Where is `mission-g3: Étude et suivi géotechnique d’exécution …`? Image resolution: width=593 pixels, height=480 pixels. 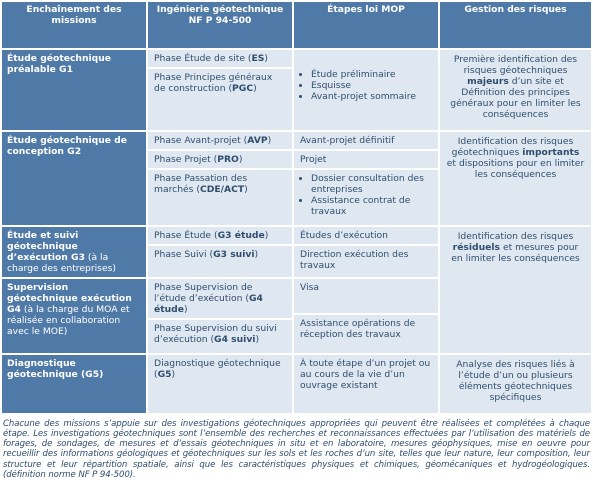
mission-g3: Étude et suivi géotechnique d’exécution … is located at coordinates (74, 252).